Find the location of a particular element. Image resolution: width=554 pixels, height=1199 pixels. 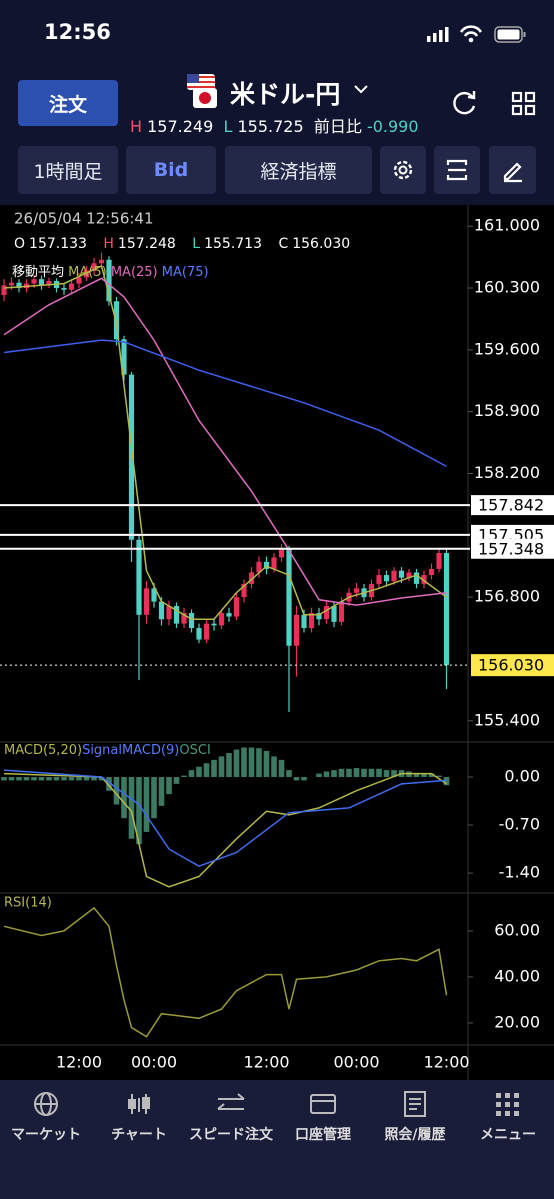

price-line-tag is located at coordinates (512, 505).